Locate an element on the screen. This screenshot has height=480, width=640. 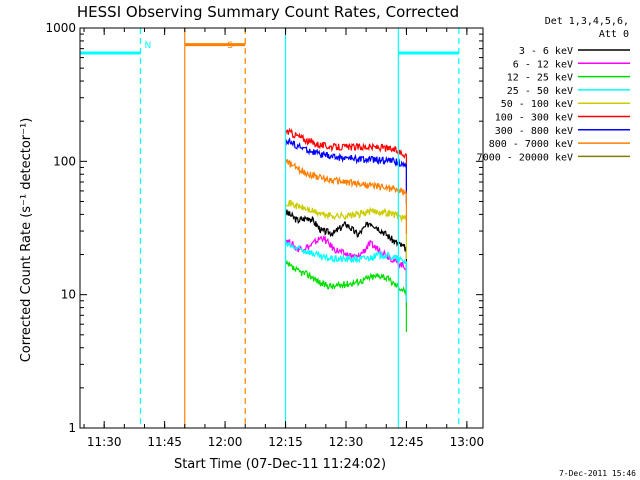
legend-label-8: 7000 - 20000 keV is located at coordinates (525, 157).